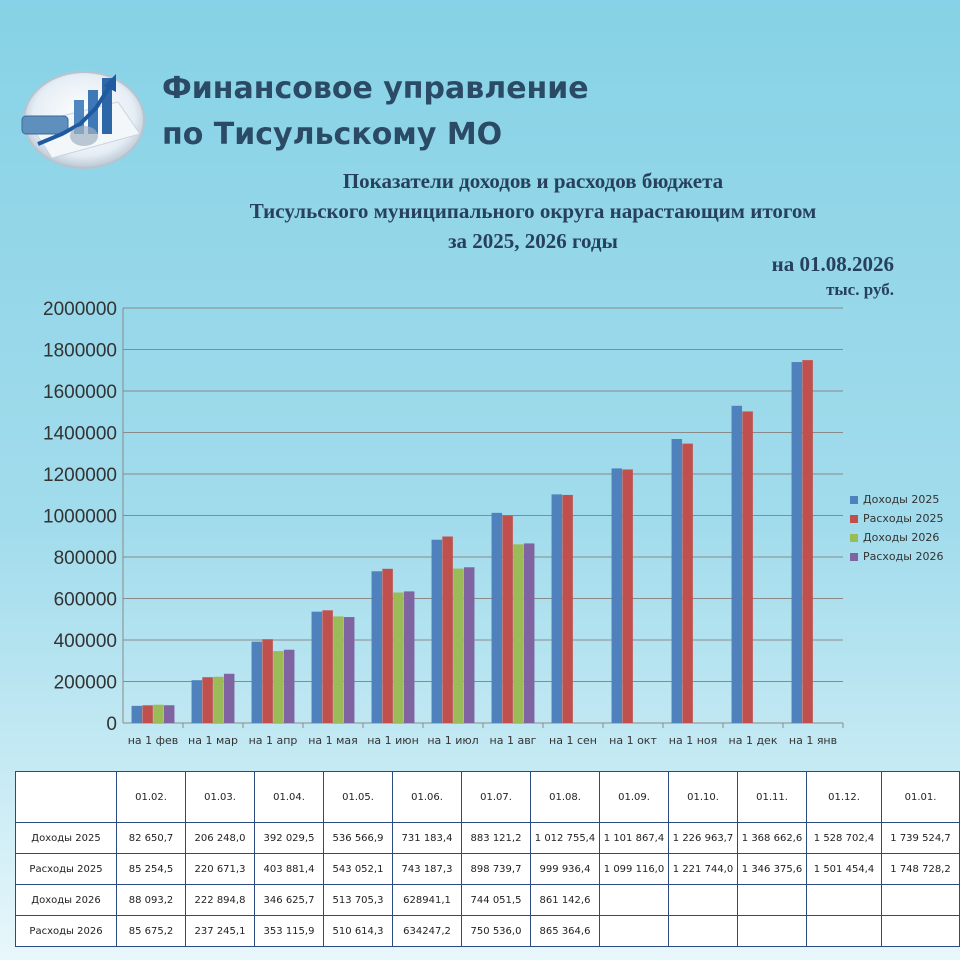  I want to click on x-tick-label: на 1 ноя, so click(693, 740).